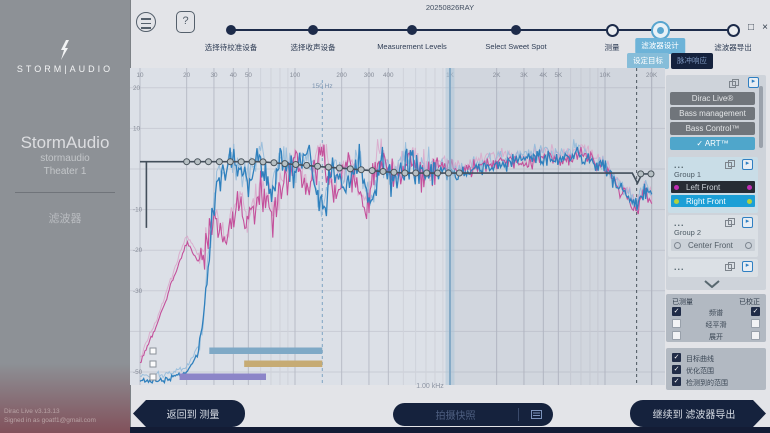 Image resolution: width=770 pixels, height=433 pixels. Describe the element at coordinates (388, 75) in the screenshot. I see `svg-text: 400` at that location.